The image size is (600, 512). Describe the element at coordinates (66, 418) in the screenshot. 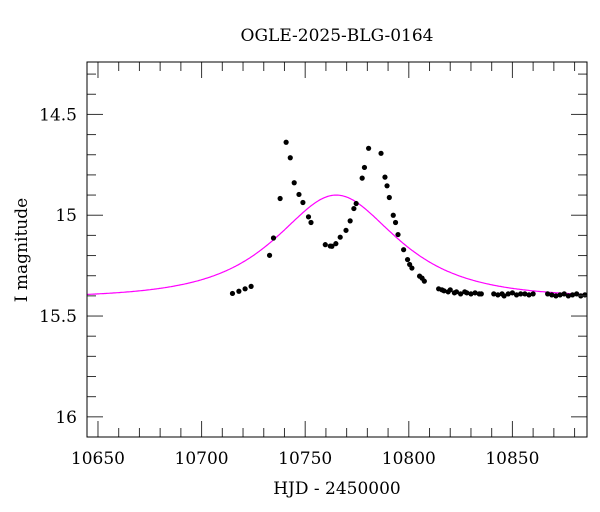

I see `y-tick-label: 16` at that location.